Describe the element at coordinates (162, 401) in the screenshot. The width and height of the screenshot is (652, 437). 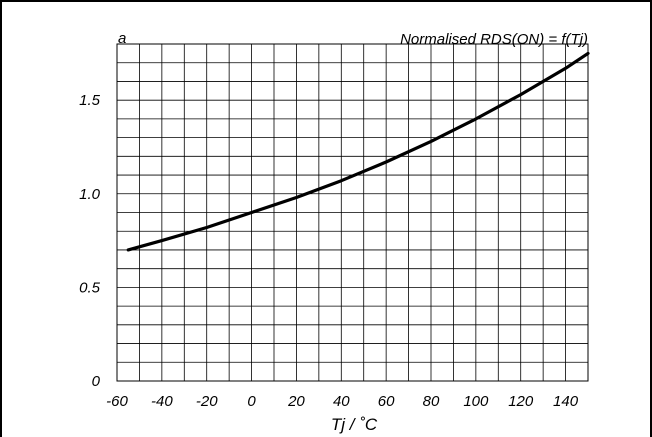
I see `x-tick-label: -40` at that location.